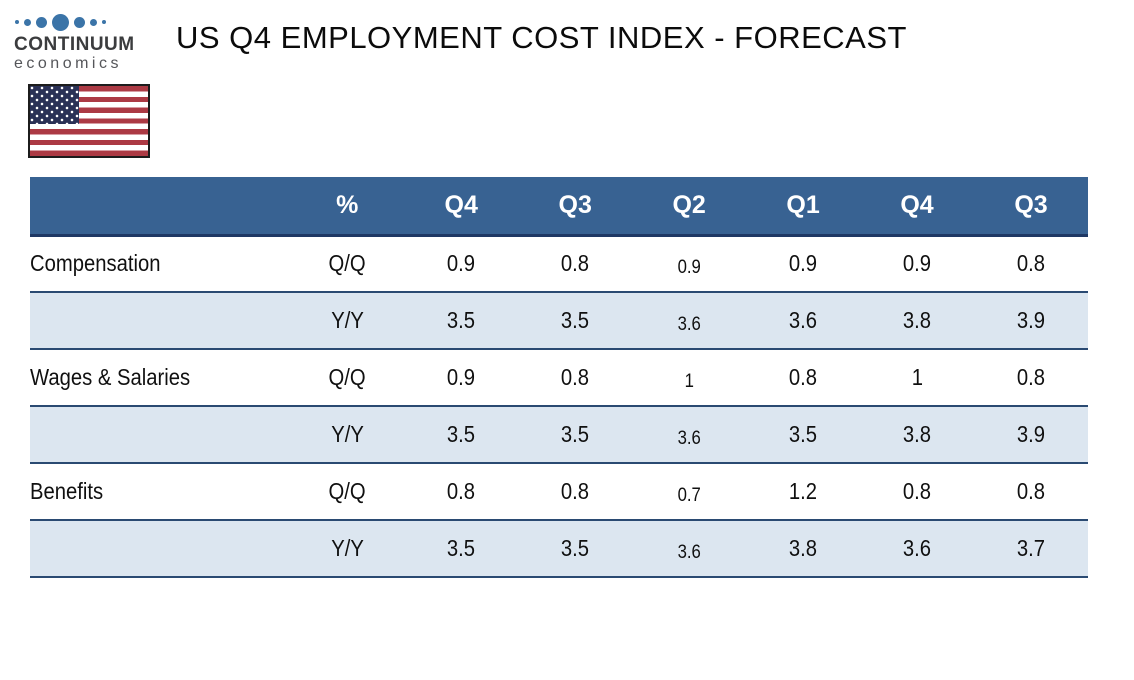 This screenshot has width=1134, height=680. I want to click on us-flag-icon, so click(89, 121).